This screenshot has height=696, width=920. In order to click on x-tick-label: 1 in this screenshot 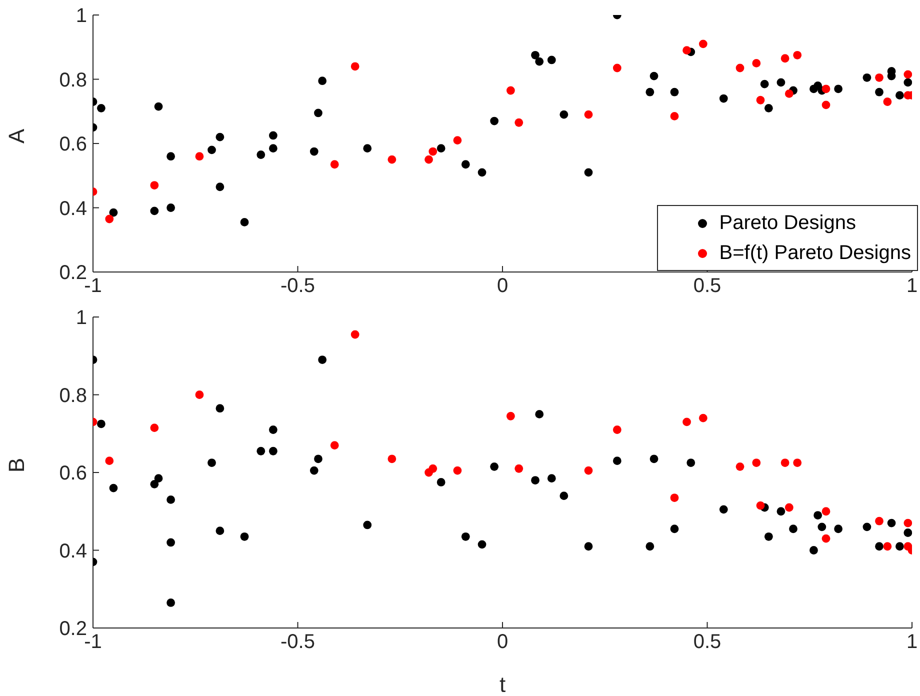, I will do `click(912, 286)`.